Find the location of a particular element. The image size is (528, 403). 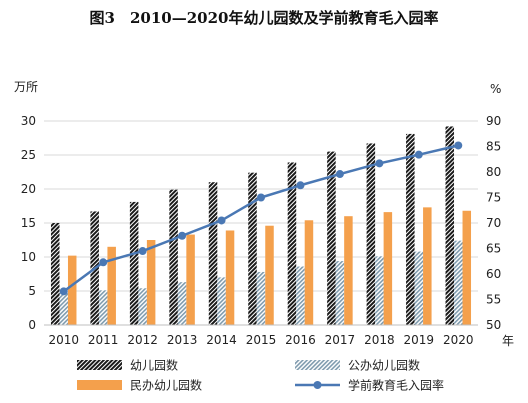

x-tick-label: 2014 is located at coordinates (221, 340).